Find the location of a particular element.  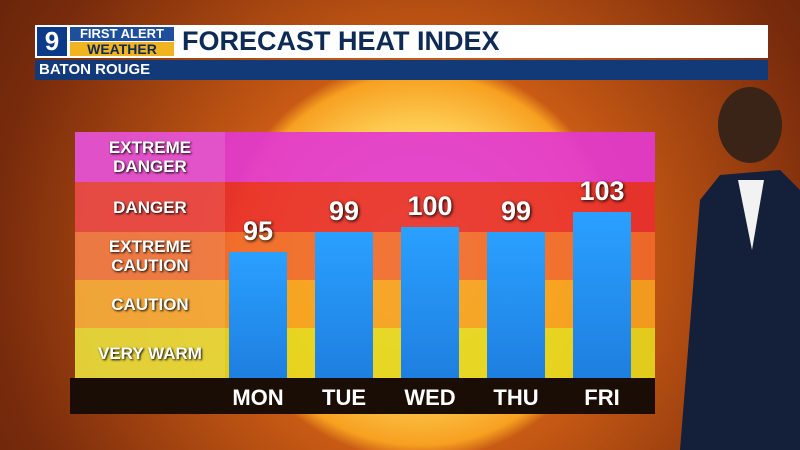

band-label: VERY WARM is located at coordinates (150, 353).